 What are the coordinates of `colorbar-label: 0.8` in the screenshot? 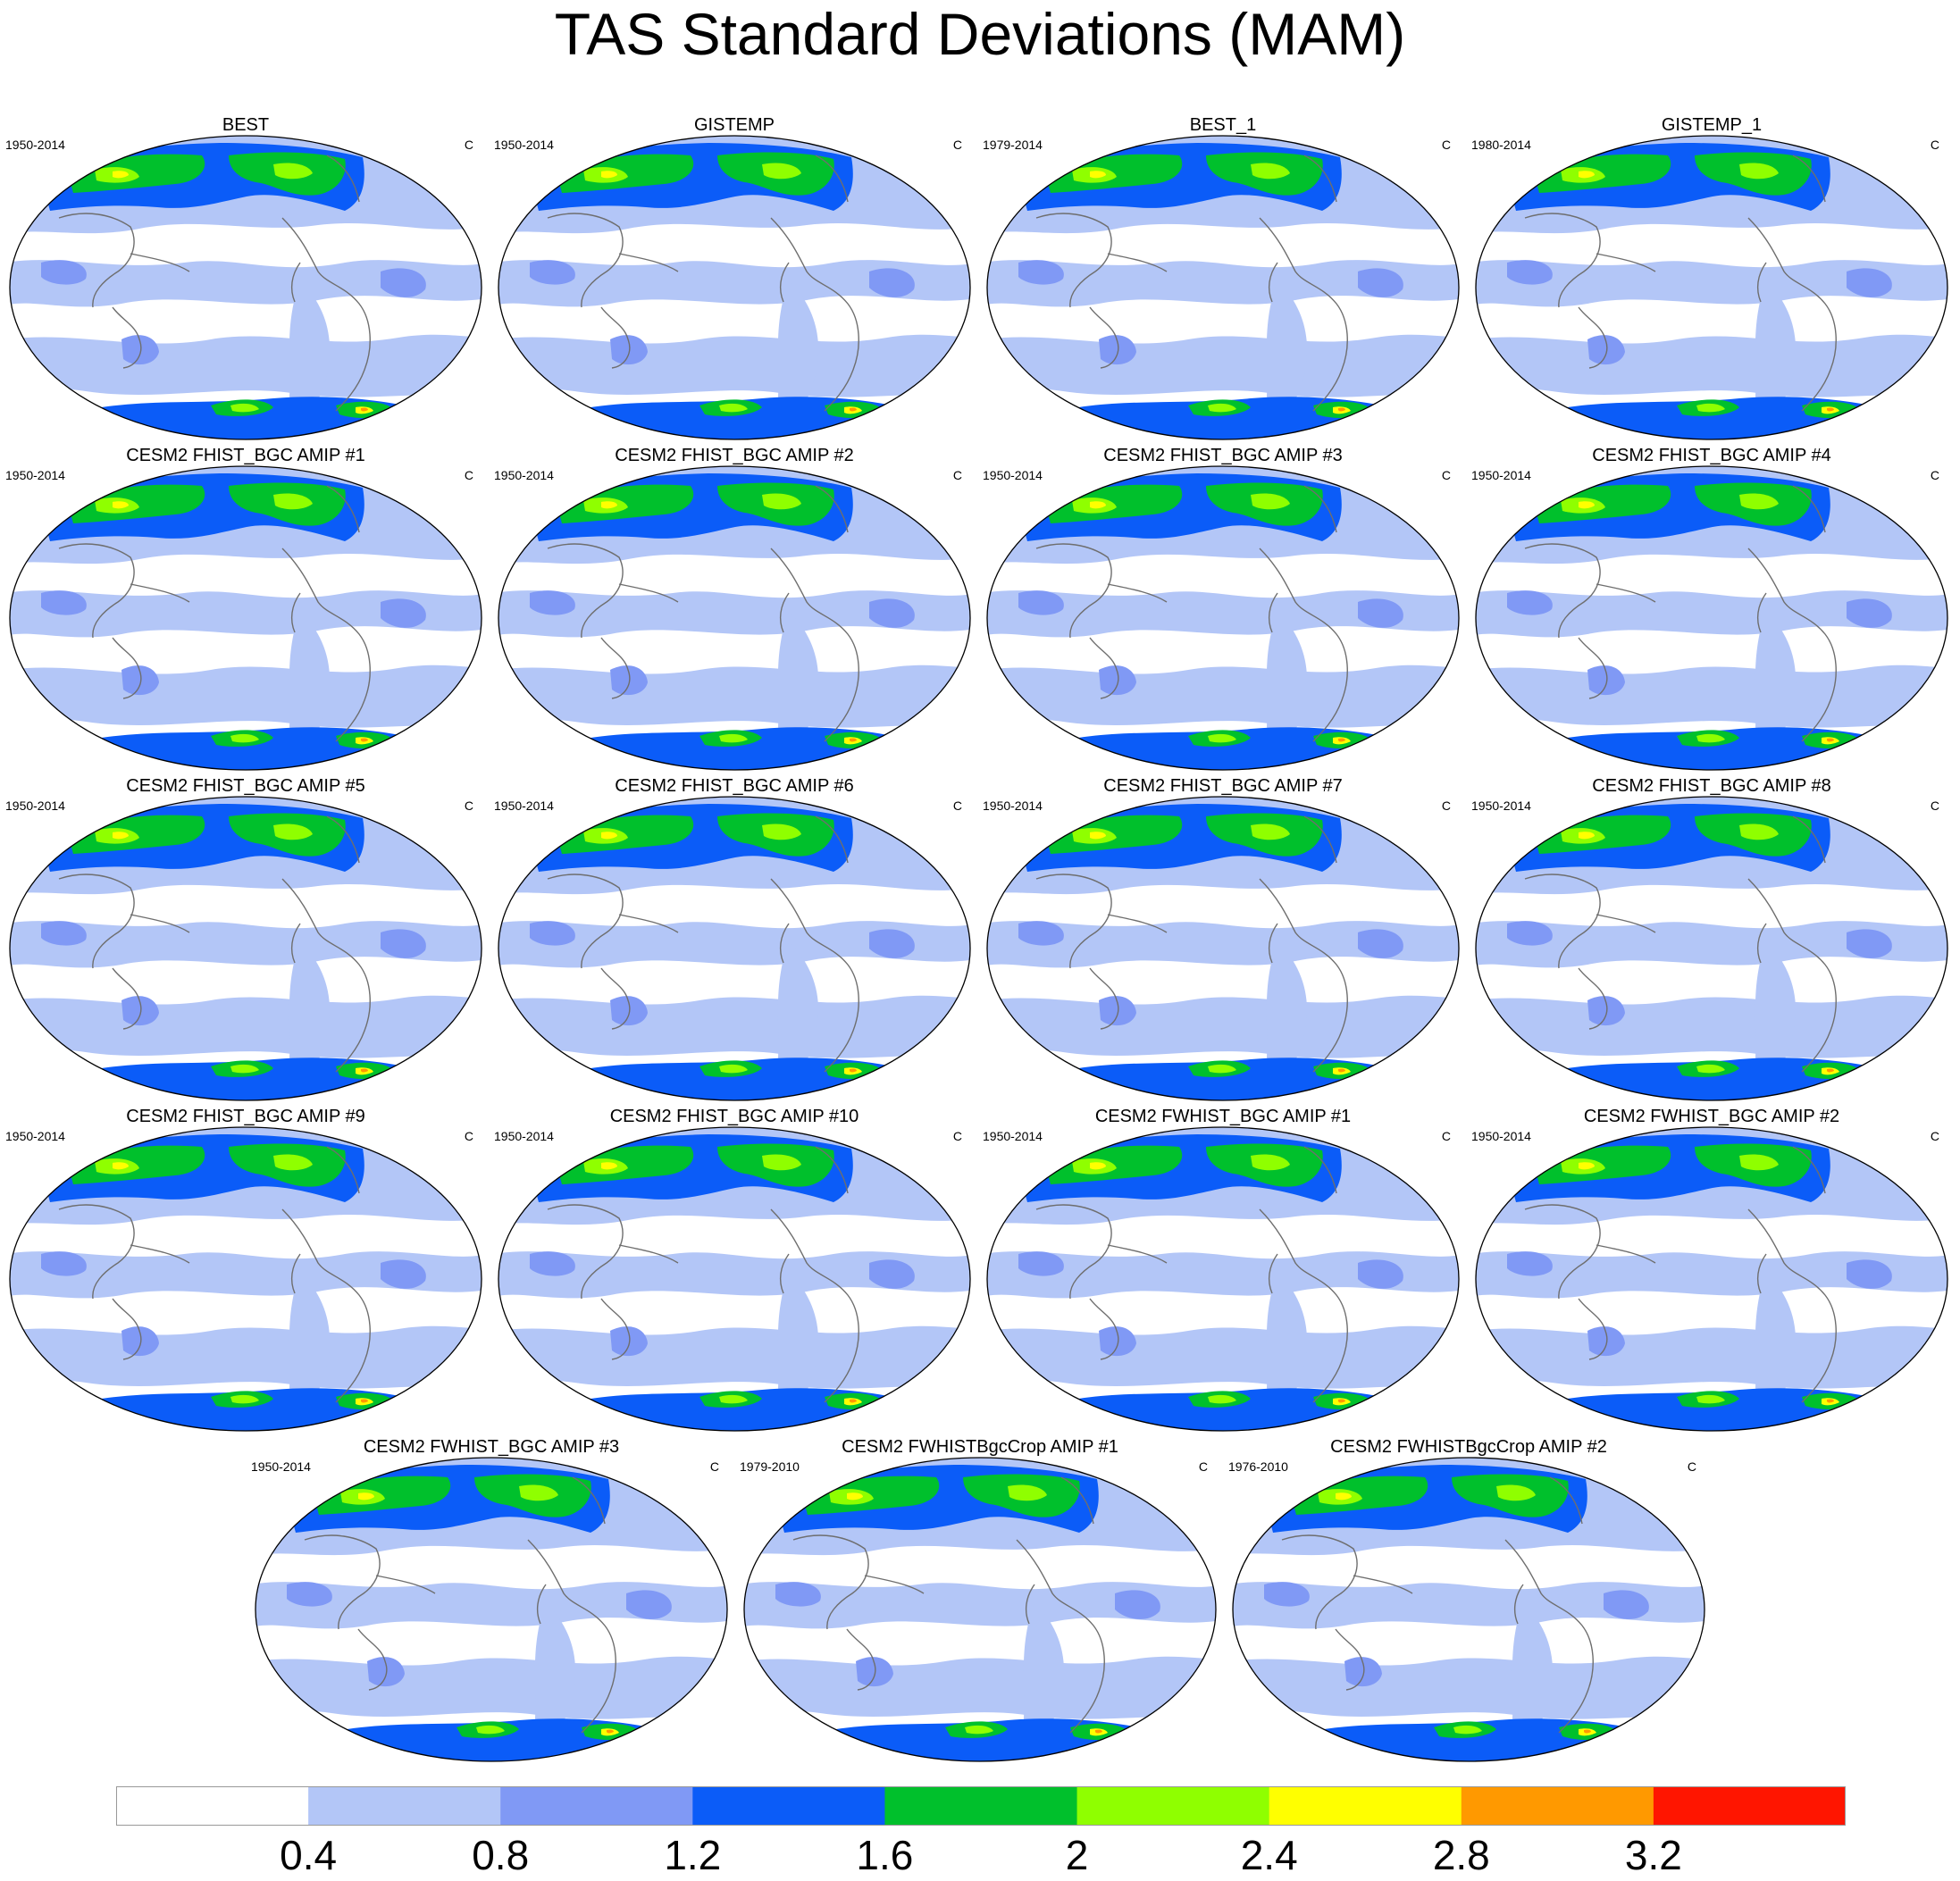 It's located at (501, 1855).